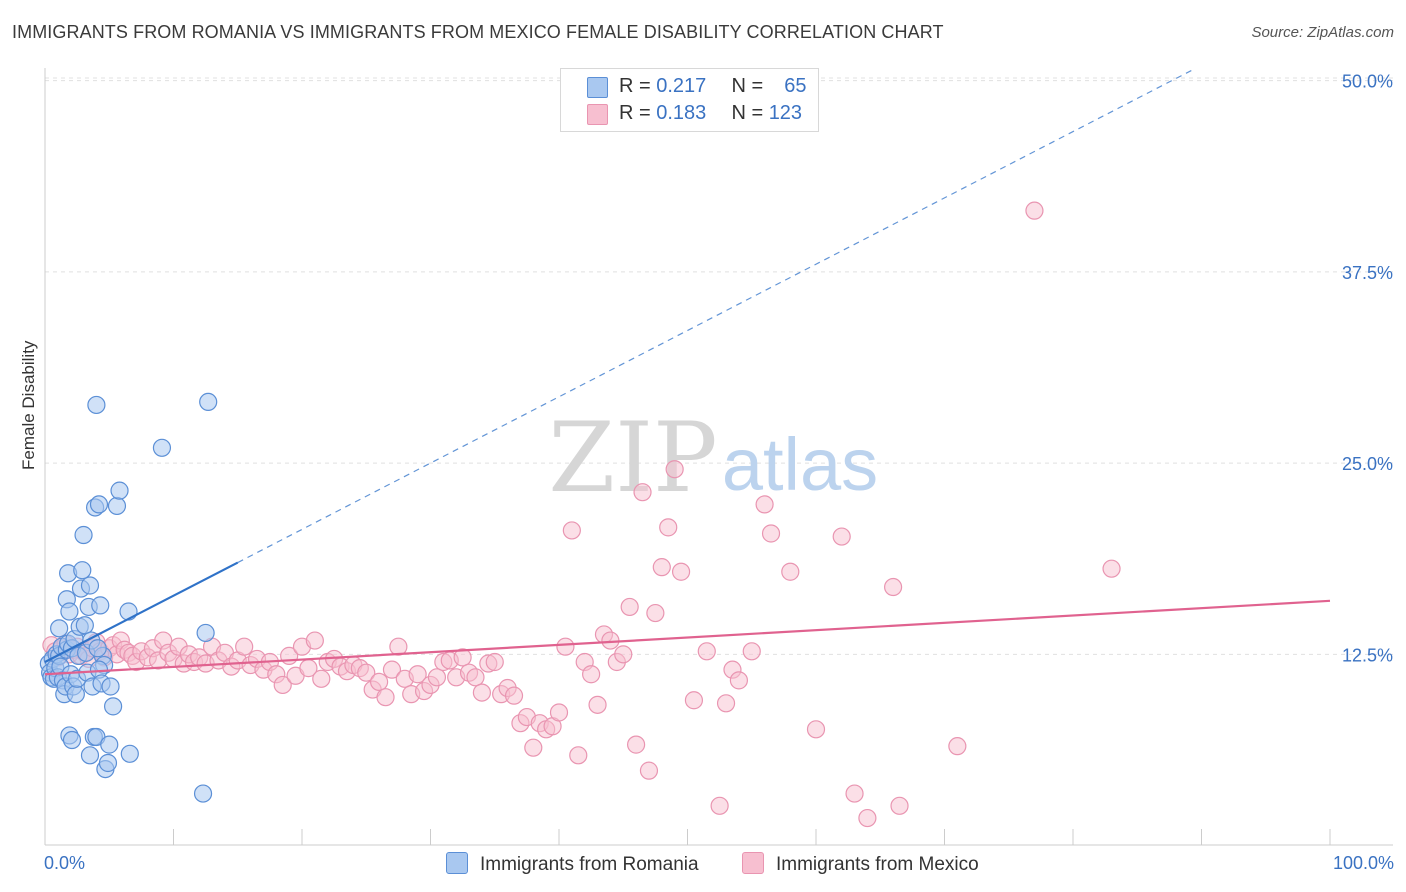 Image resolution: width=1406 pixels, height=892 pixels. I want to click on mexico-swatch, so click(597, 114).